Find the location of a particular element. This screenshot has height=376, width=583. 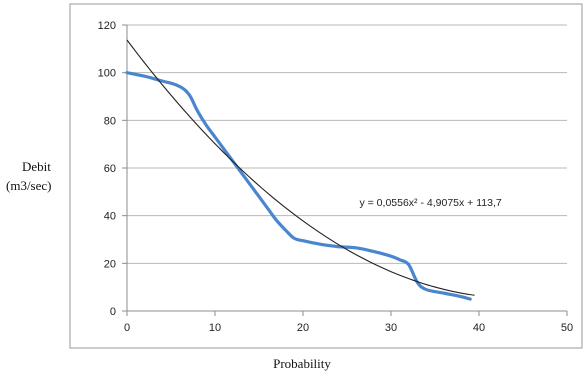

x-tick-label-0: 0 is located at coordinates (127, 328).